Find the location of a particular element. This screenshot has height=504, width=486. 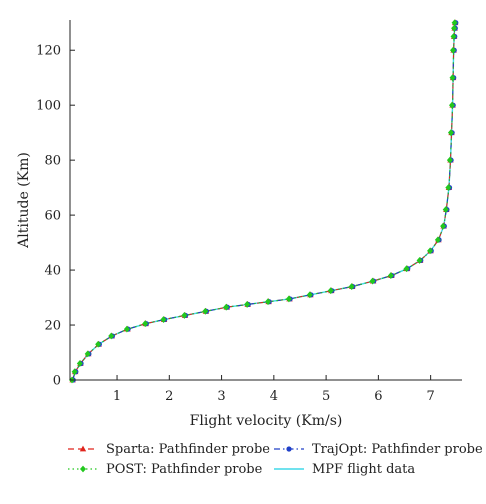

legend-item-post: POST: Pathfinder probe is located at coordinates (165, 469).